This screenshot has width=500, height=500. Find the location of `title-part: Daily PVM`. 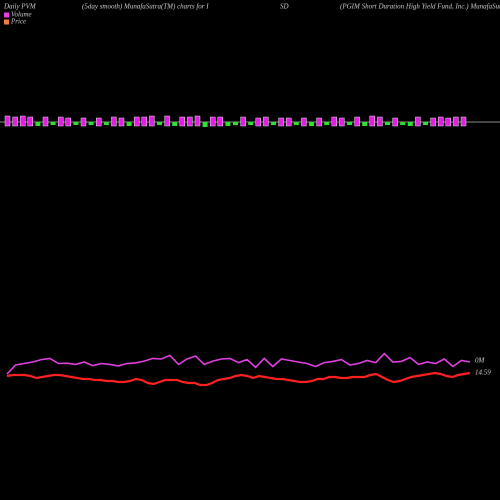

title-part: Daily PVM is located at coordinates (20, 7).